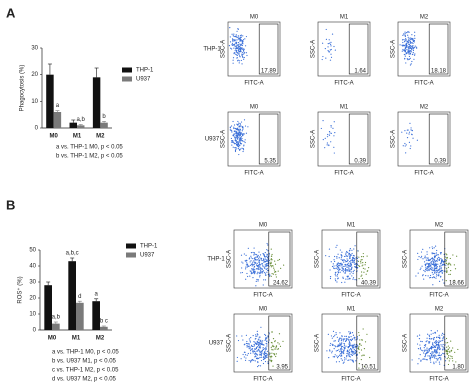 The height and width of the screenshot is (391, 474). What do you see at coordinates (34, 49) in the screenshot?
I see `y-tick-label: 30` at bounding box center [34, 49].